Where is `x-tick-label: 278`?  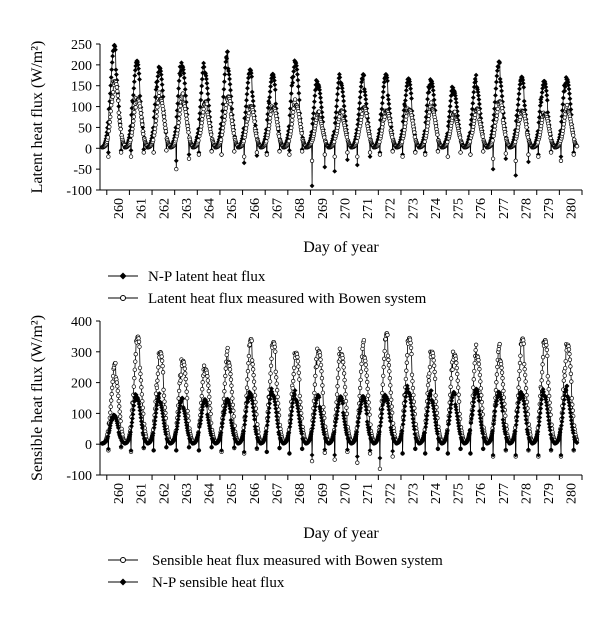 x-tick-label: 278 is located at coordinates (526, 208).